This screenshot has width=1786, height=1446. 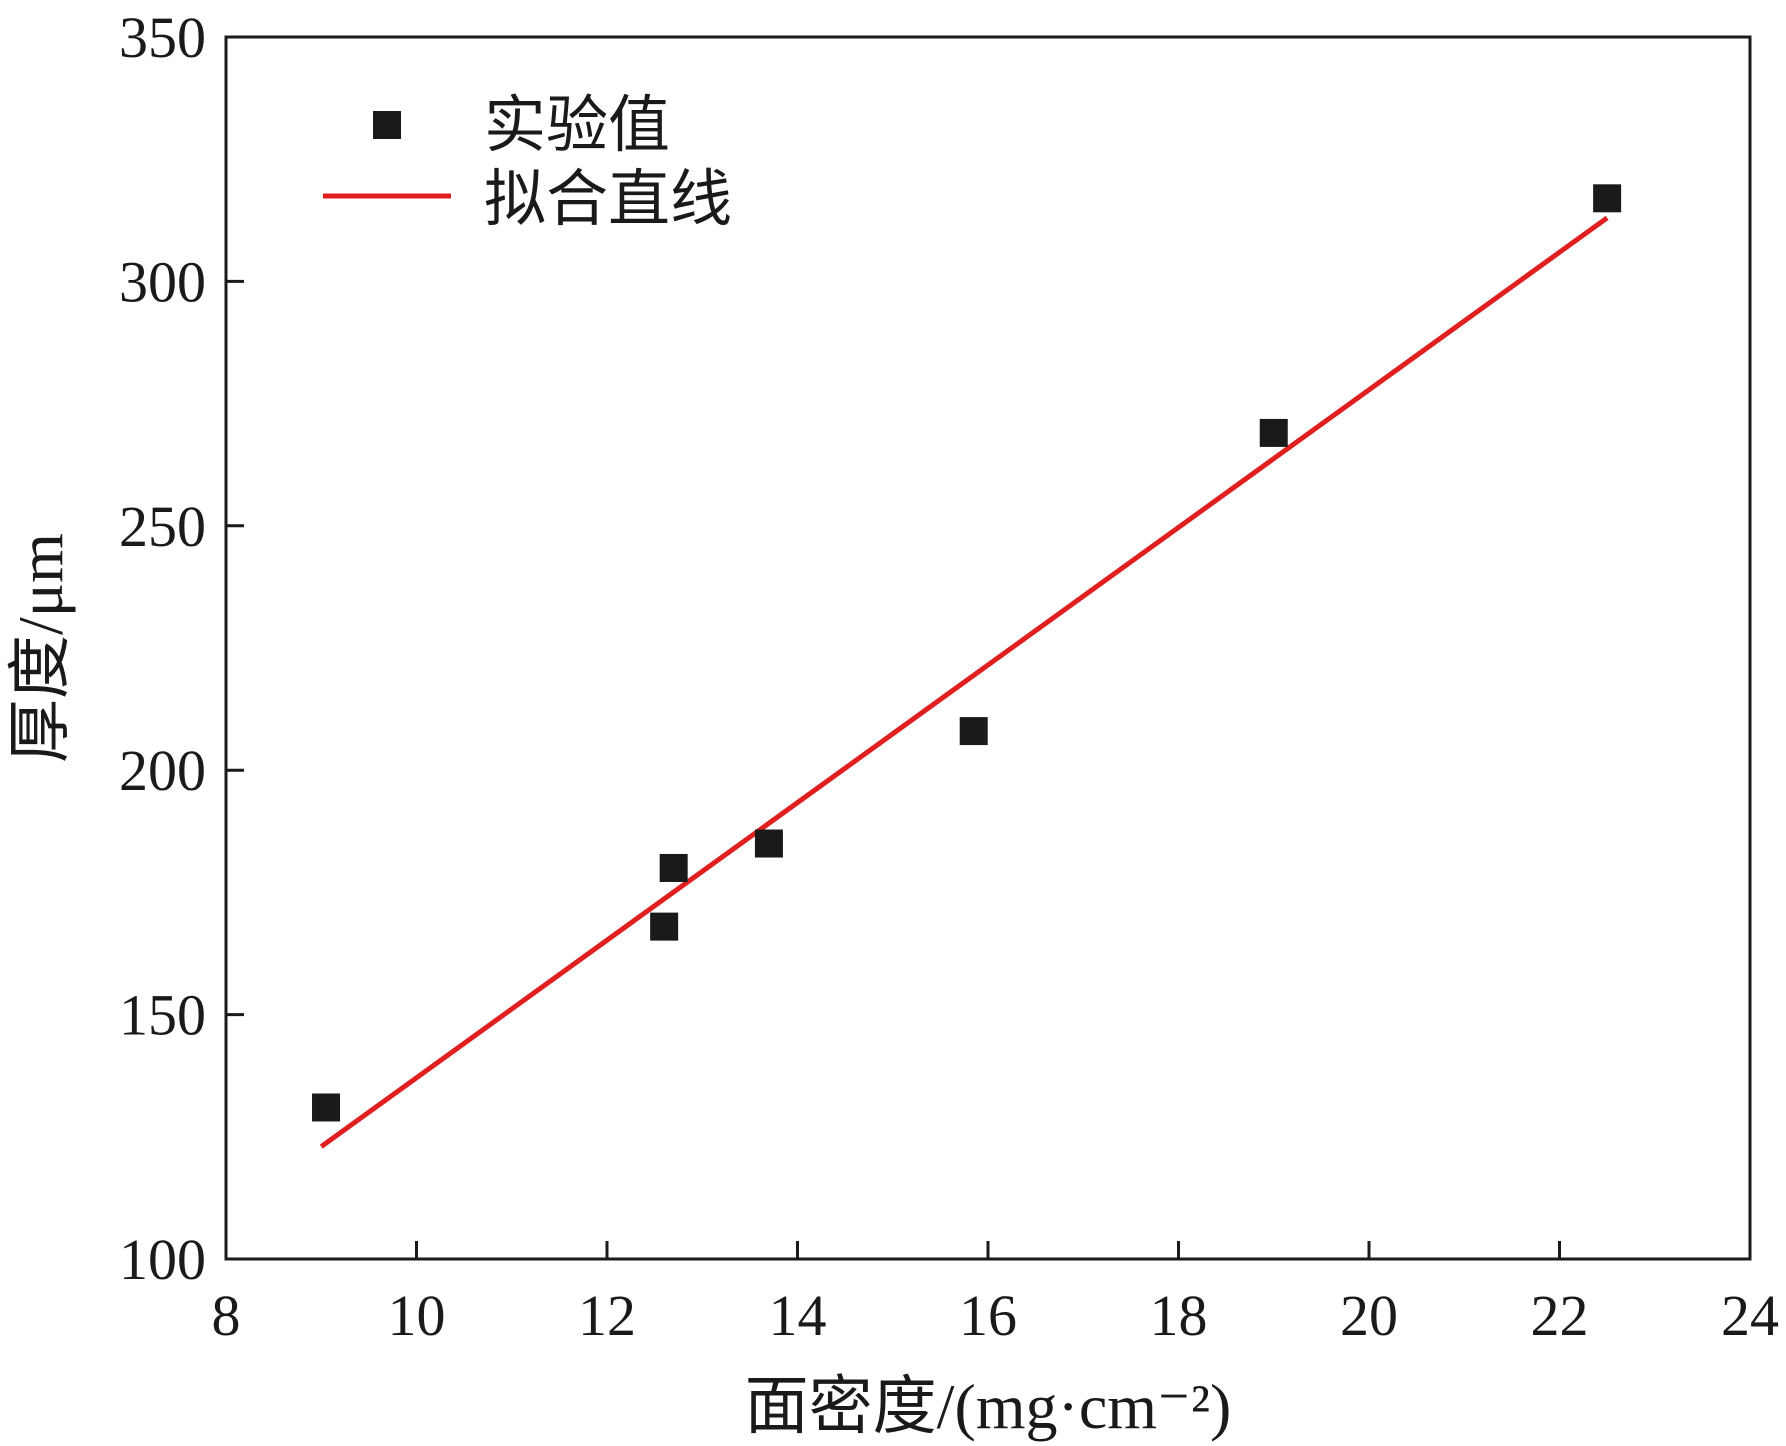 What do you see at coordinates (162, 526) in the screenshot?
I see `y-tick-label: 250` at bounding box center [162, 526].